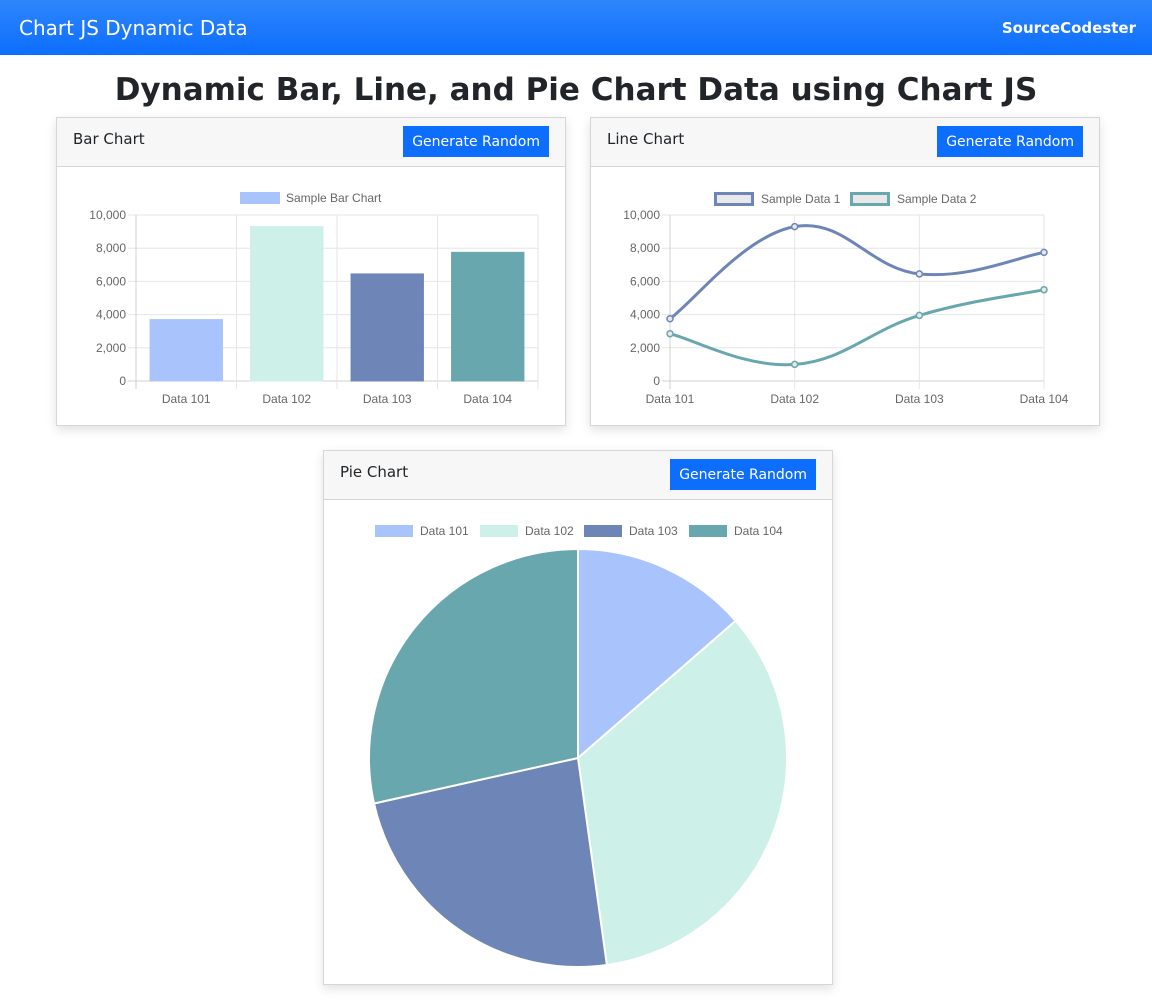  Describe the element at coordinates (801, 199) in the screenshot. I see `legend-label: Sample Data 1` at that location.